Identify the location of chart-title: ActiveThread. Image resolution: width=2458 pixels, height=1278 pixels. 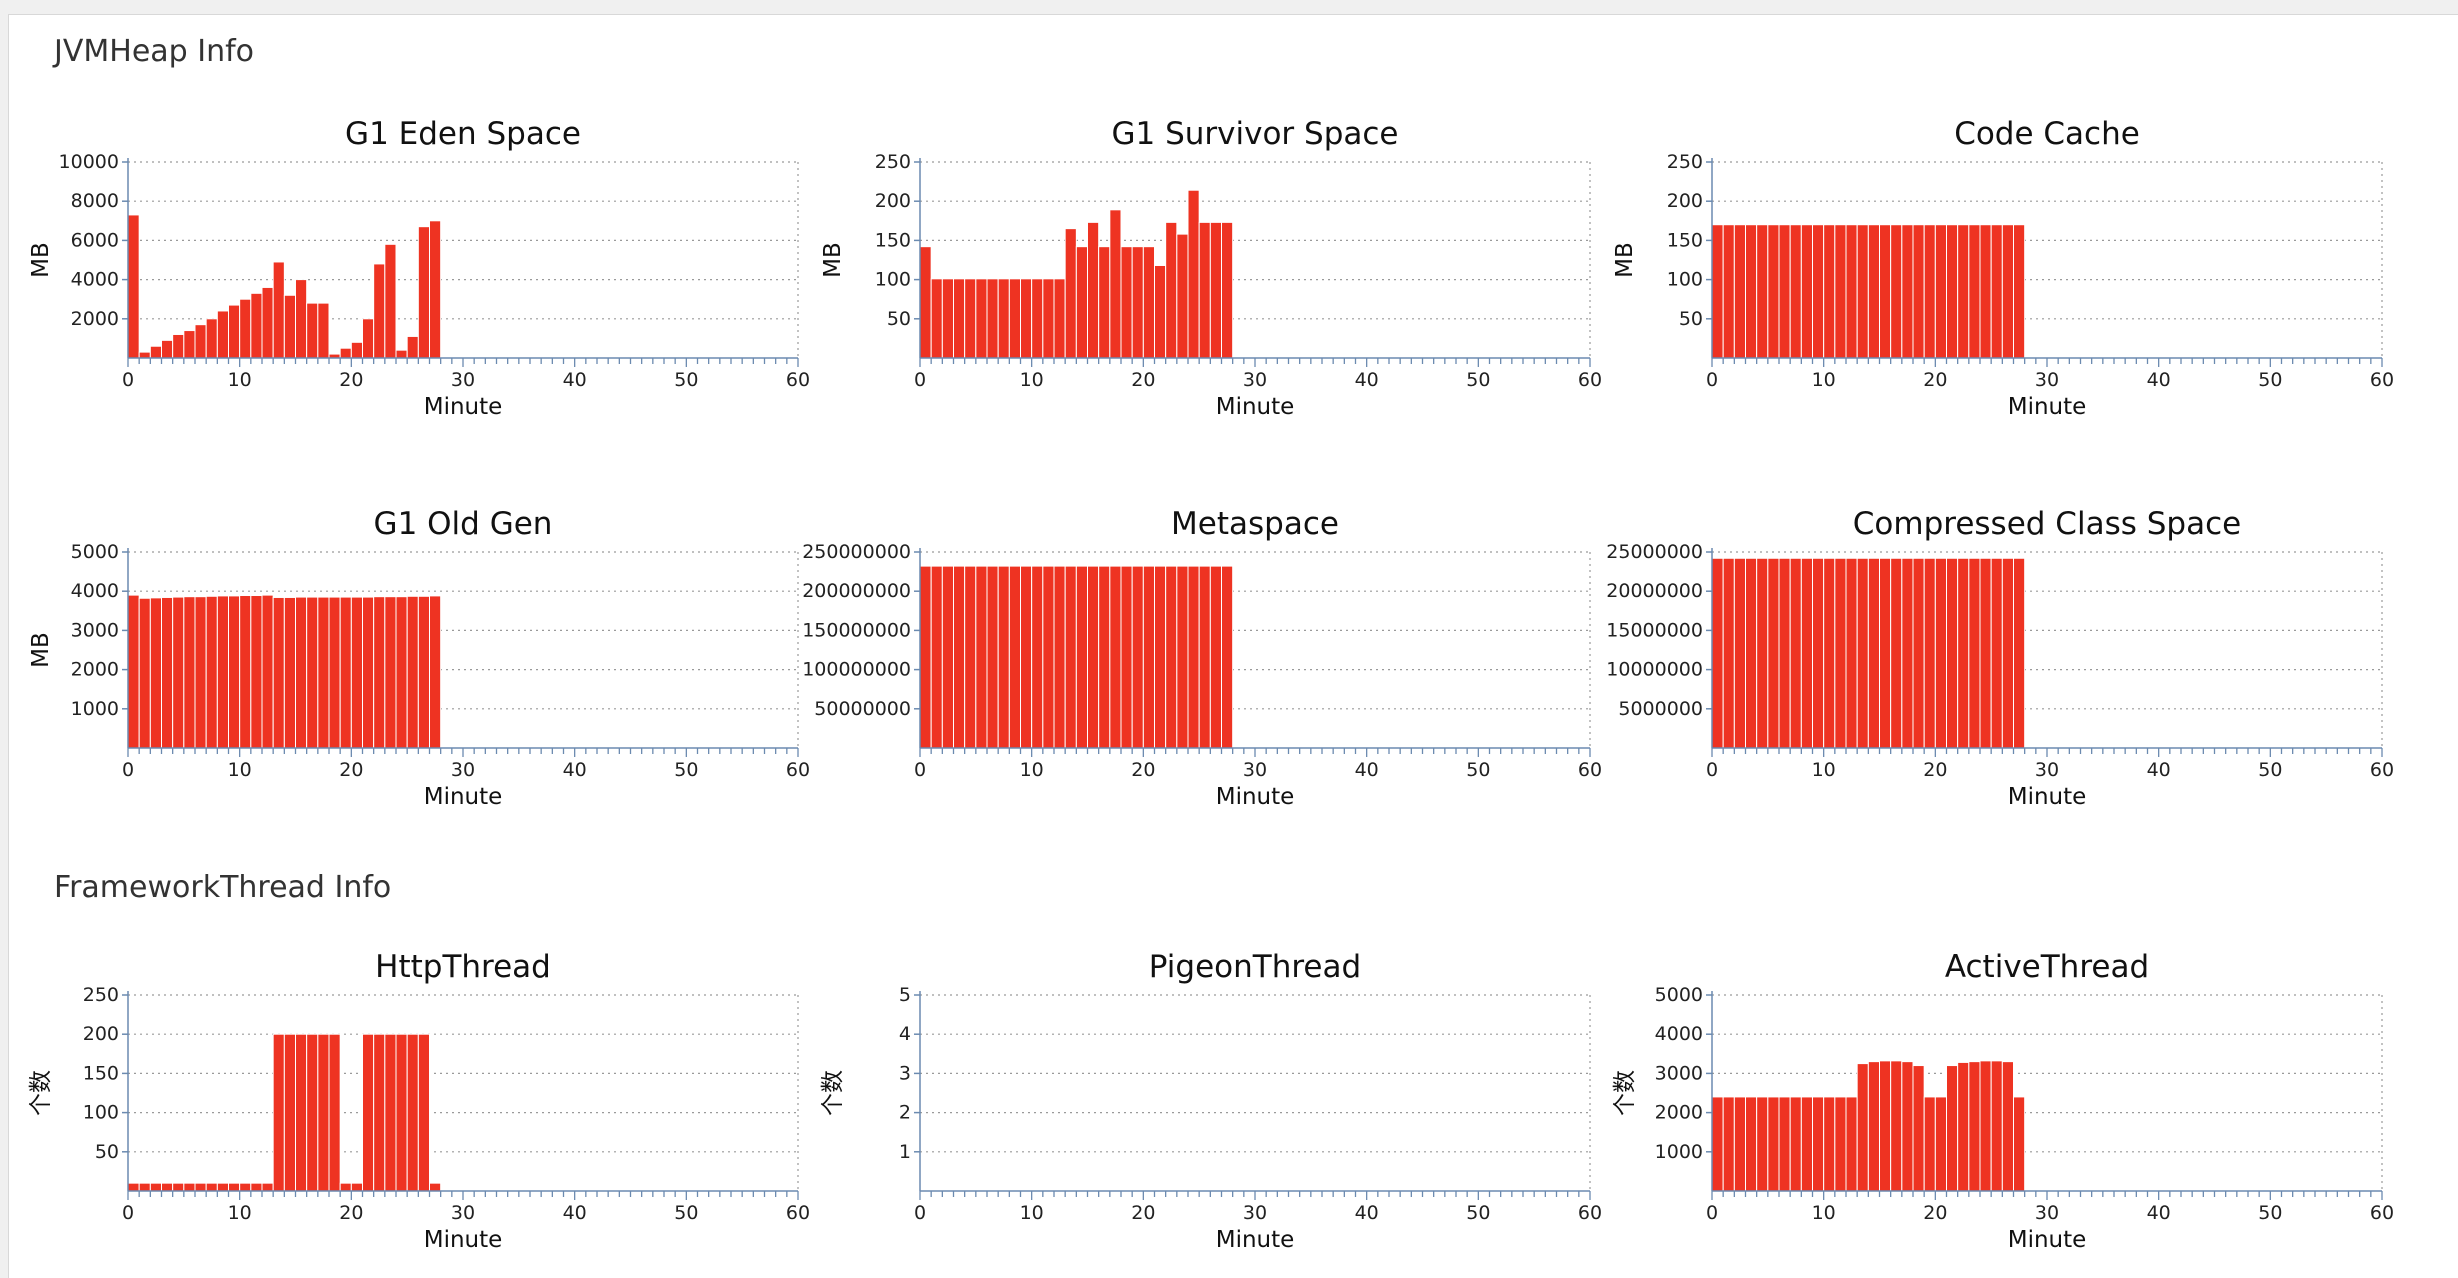
(2047, 967).